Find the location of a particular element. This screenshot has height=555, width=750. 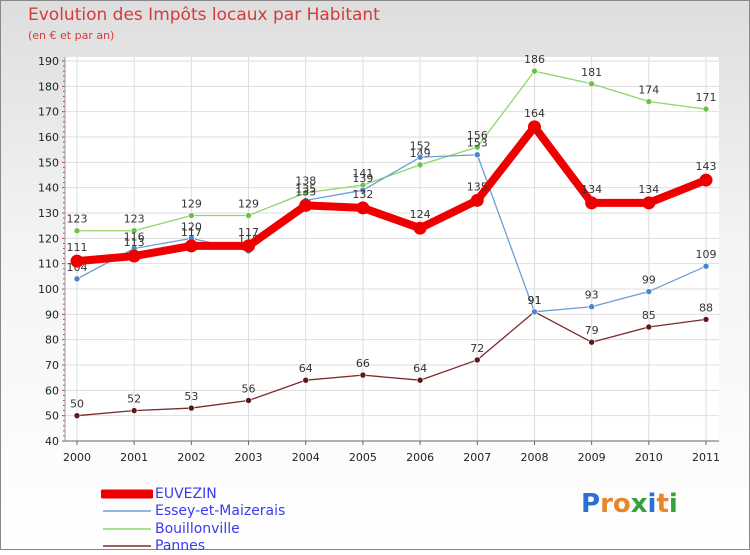

legend-item-euvezin: EUVEZIN is located at coordinates (193, 494).